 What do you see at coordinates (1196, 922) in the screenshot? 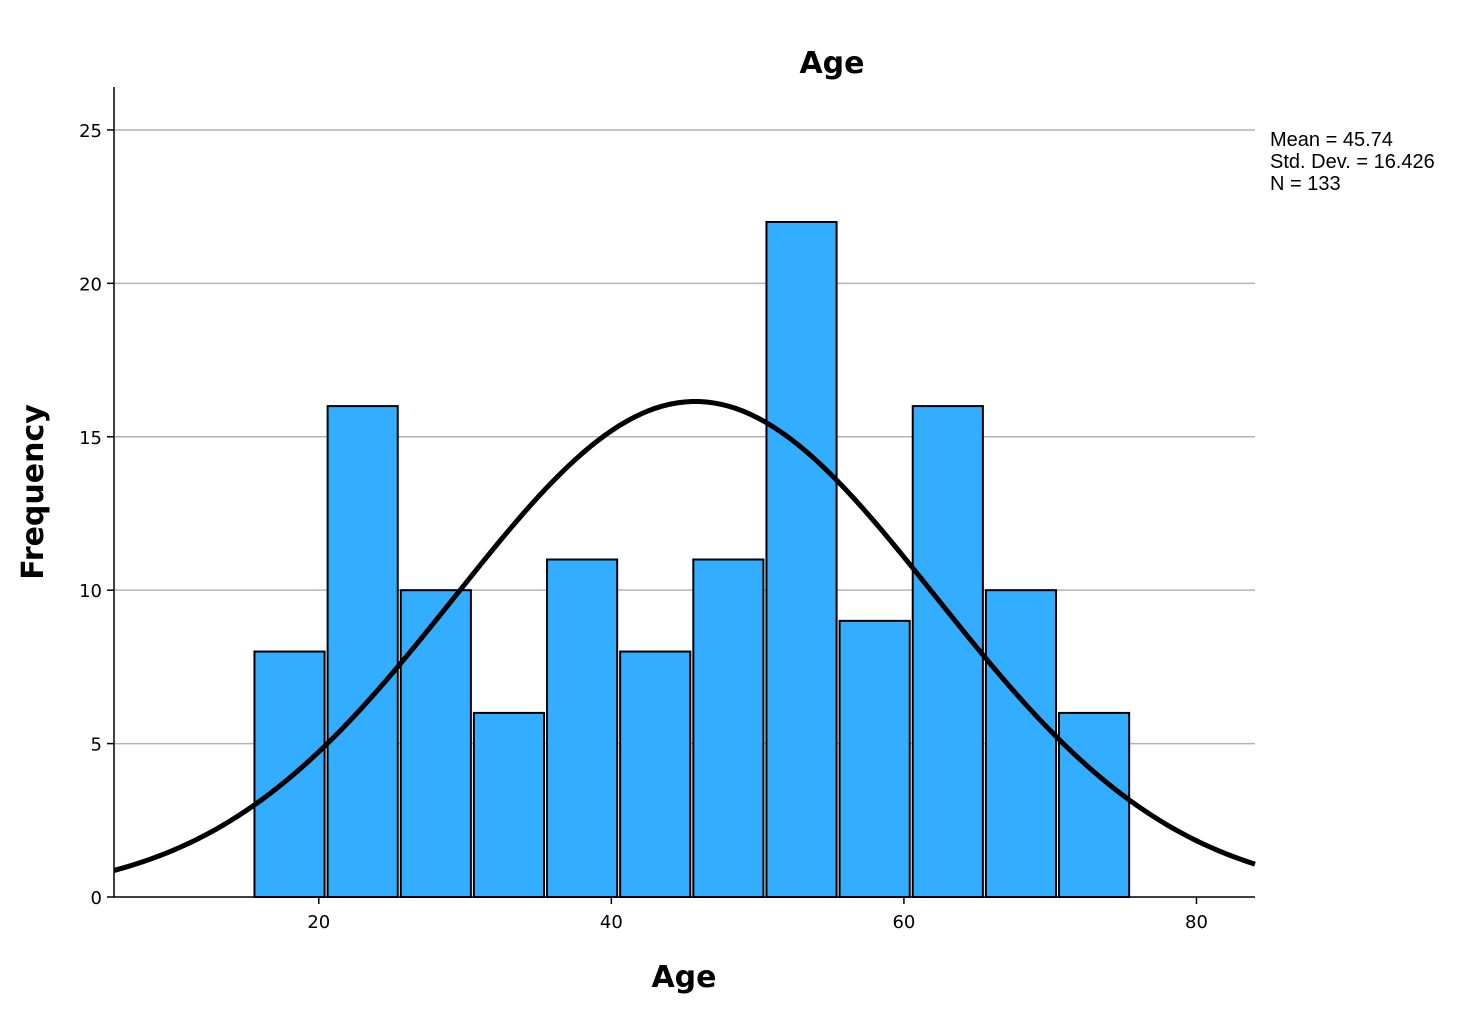
I see `x-tick-label-80: 80` at bounding box center [1196, 922].